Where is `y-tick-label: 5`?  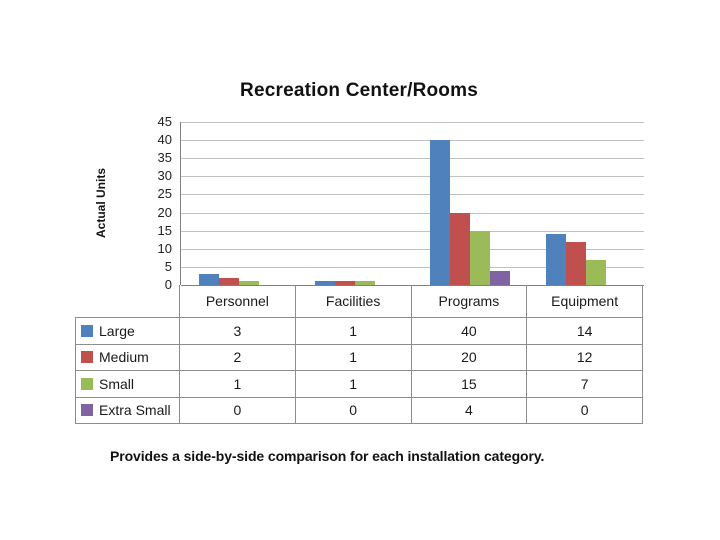 y-tick-label: 5 is located at coordinates (168, 266).